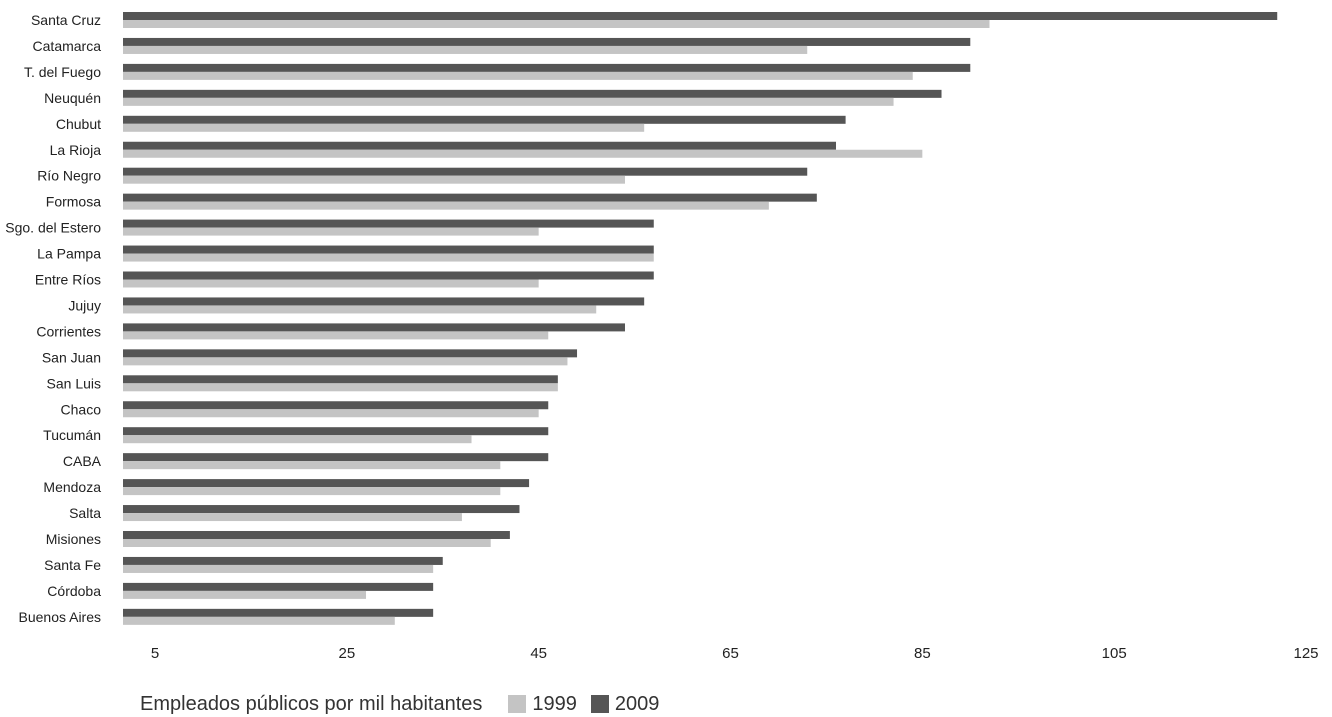 The width and height of the screenshot is (1332, 717). Describe the element at coordinates (547, 67) in the screenshot. I see `bar-t-del-fuego-2009` at that location.